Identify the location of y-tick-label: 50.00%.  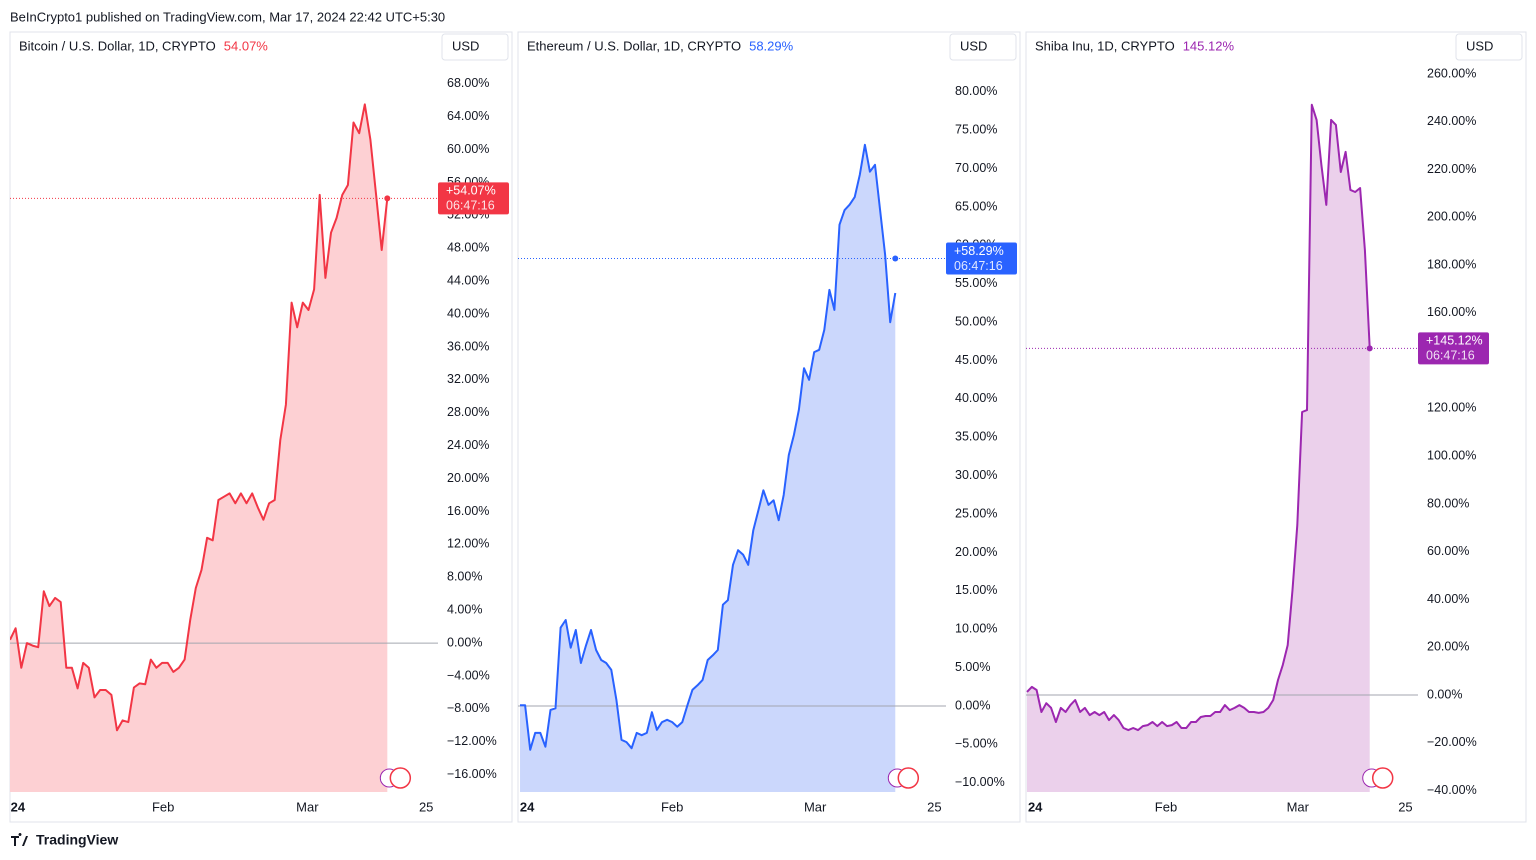
(976, 321).